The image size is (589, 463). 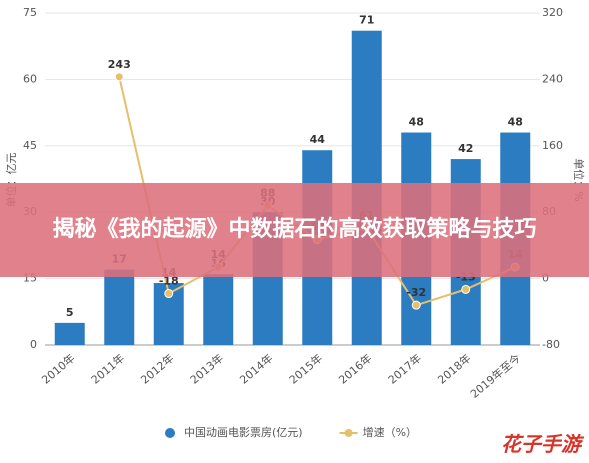 I want to click on value-label: 44, so click(x=318, y=139).